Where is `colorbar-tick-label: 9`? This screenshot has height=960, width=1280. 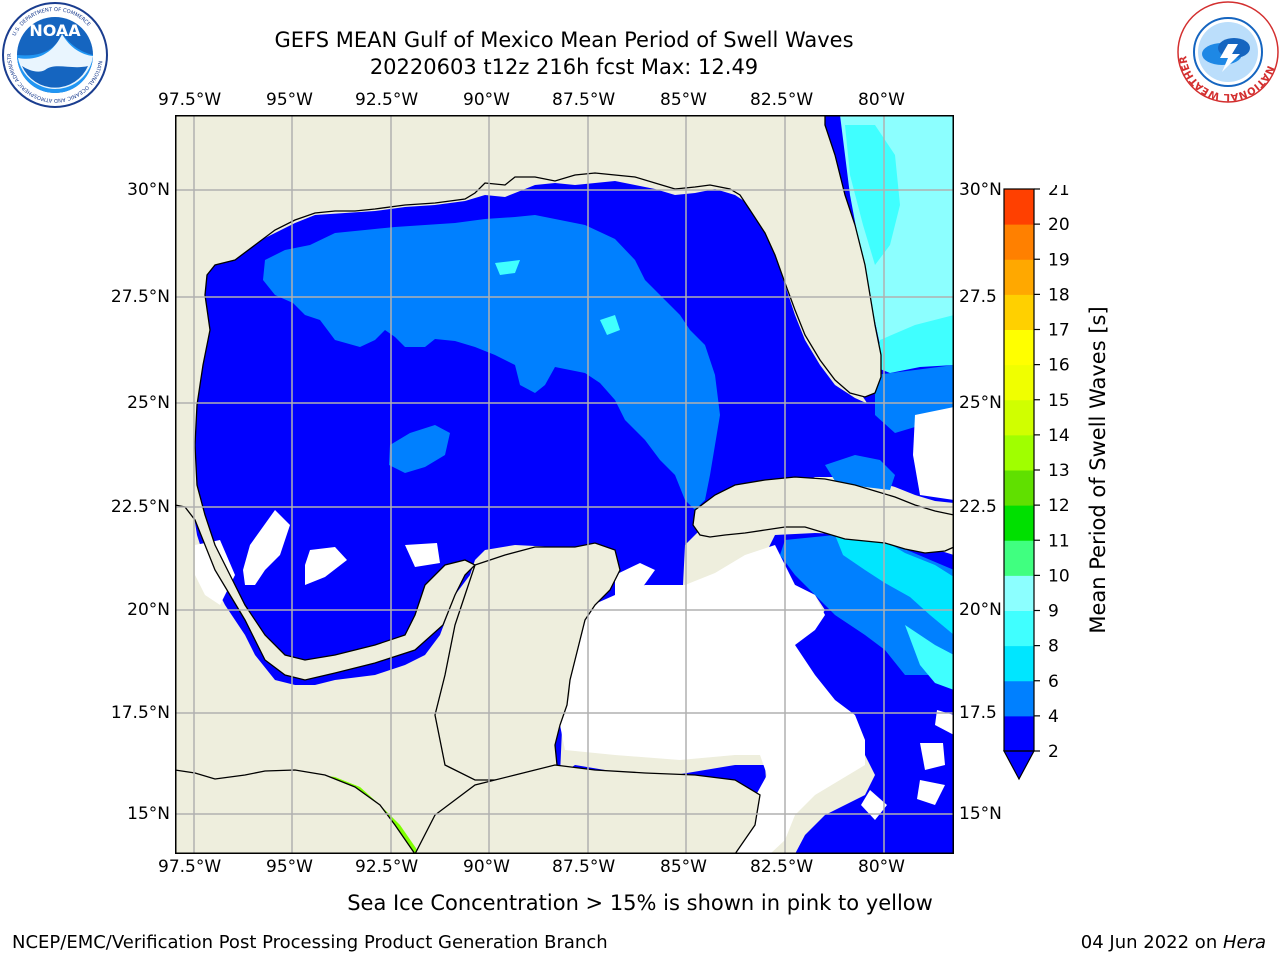
colorbar-tick-label: 9 is located at coordinates (1053, 612).